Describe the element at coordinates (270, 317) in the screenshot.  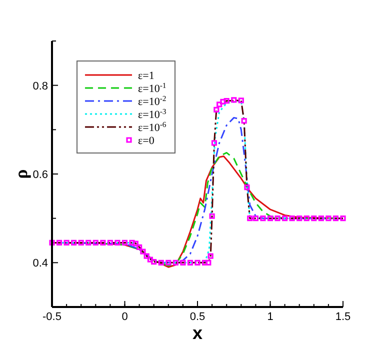
I see `x-tick-label: 1` at that location.